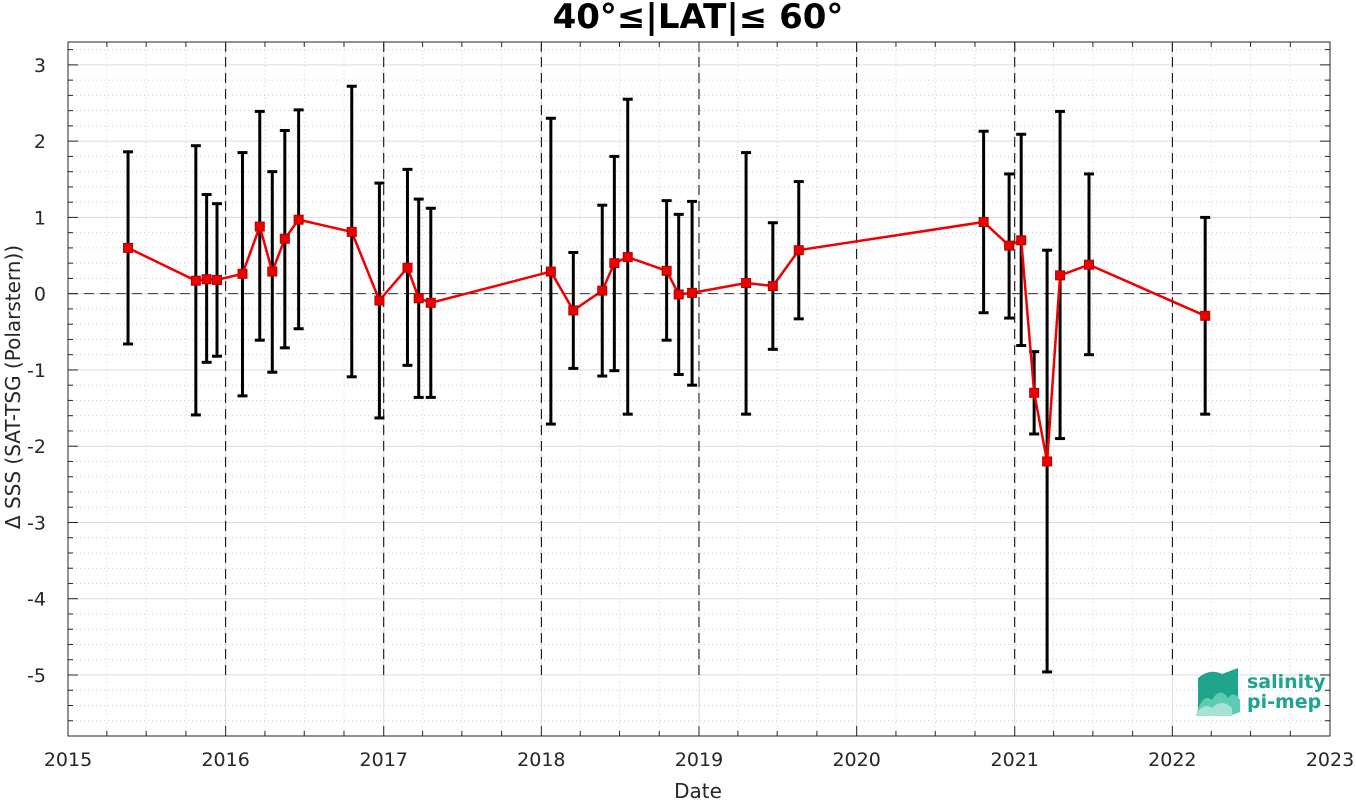  I want to click on x-tick-label: 2016, so click(225, 760).